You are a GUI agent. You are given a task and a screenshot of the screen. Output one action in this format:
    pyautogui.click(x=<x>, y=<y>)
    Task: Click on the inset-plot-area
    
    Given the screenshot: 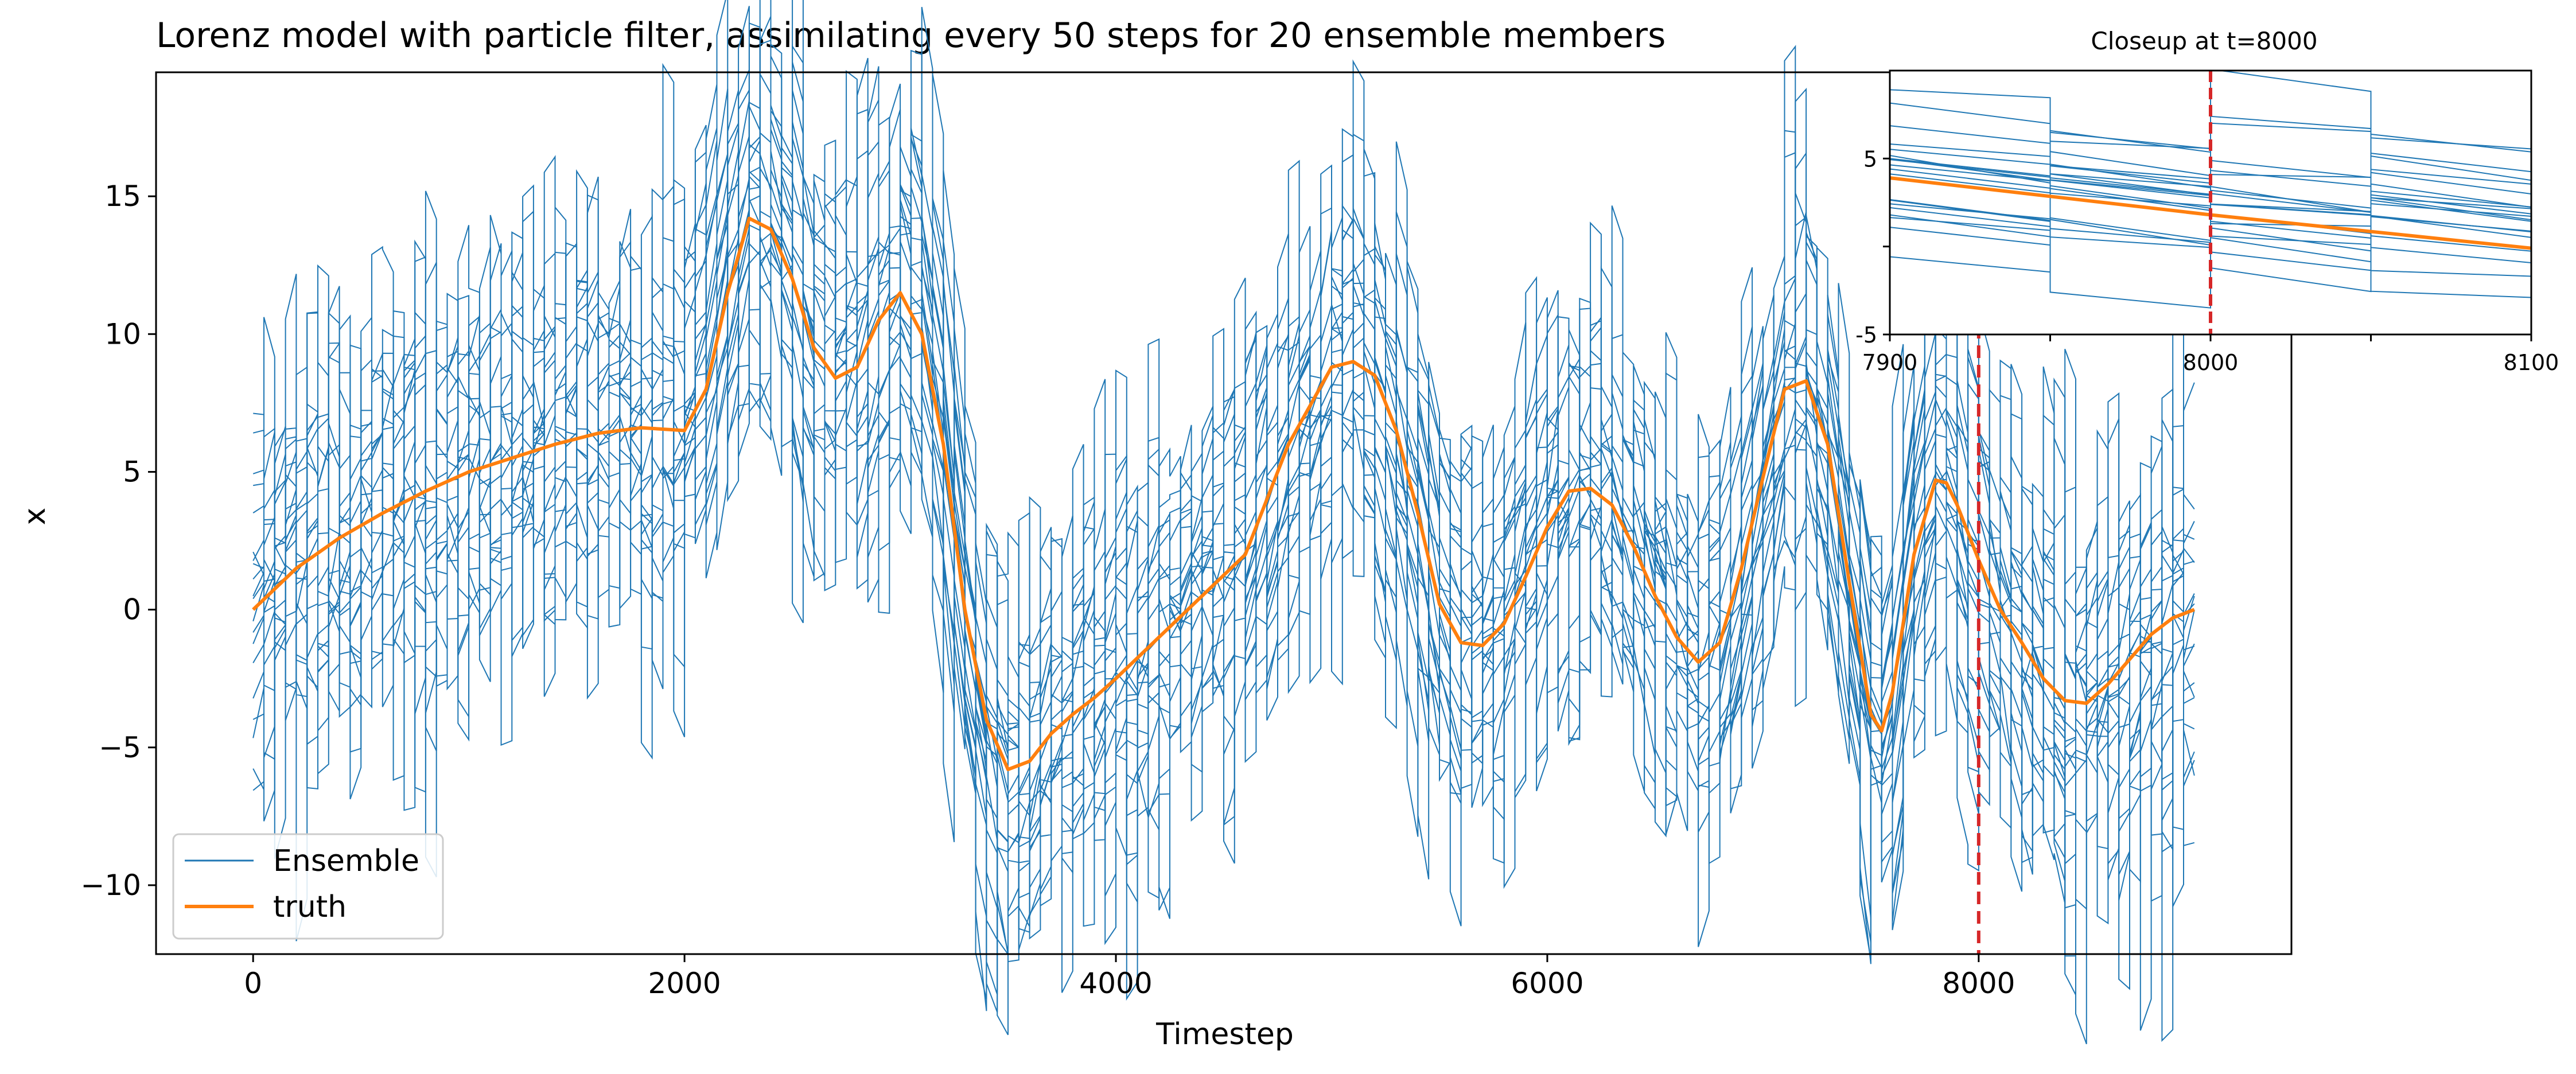 What is the action you would take?
    pyautogui.click(x=2210, y=202)
    